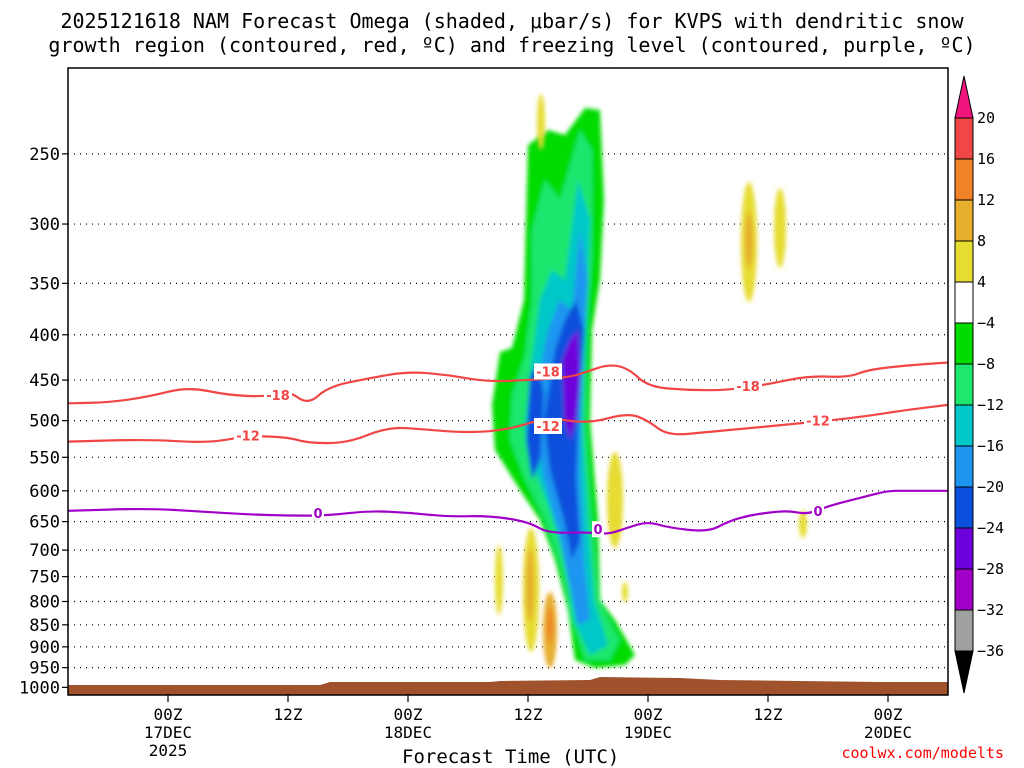 The image size is (1024, 768). Describe the element at coordinates (168, 750) in the screenshot. I see `x-tick-label-0-2: 2025` at that location.